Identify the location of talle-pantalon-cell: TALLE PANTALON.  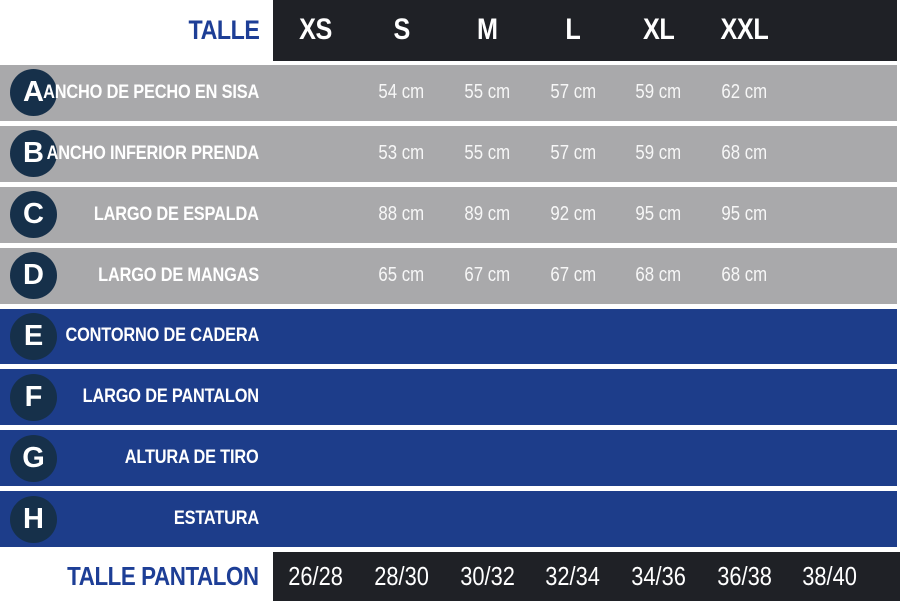
(136, 576).